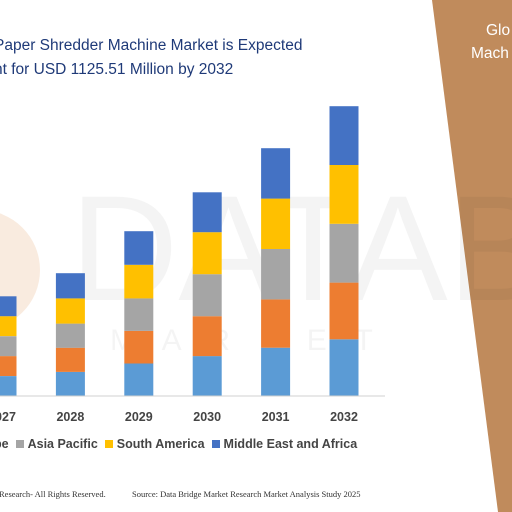 The width and height of the screenshot is (512, 512). I want to click on legend-label: Middle East and Africa, so click(290, 444).